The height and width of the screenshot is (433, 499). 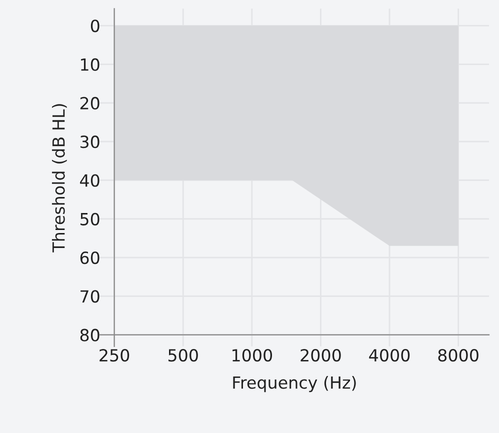 I want to click on x-tick-label: 2000, so click(x=320, y=355).